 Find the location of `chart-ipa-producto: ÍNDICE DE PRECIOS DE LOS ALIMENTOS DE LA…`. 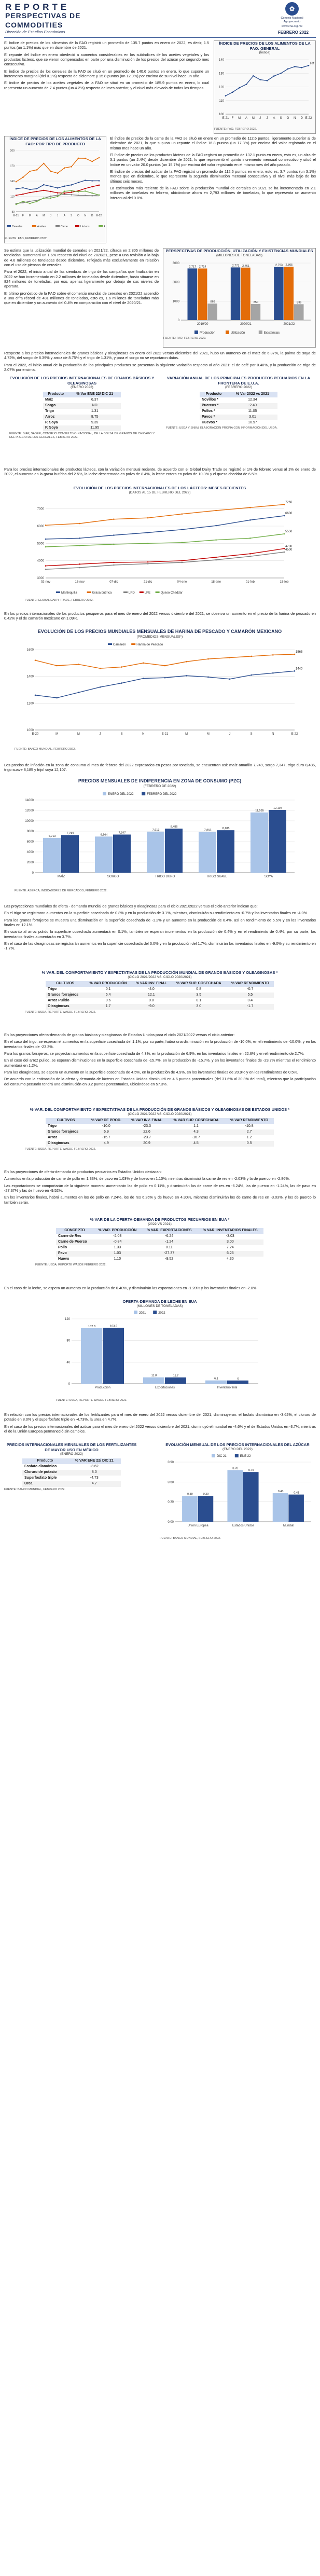

chart-ipa-producto: ÍNDICE DE PRECIOS DE LOS ALIMENTOS DE LA… is located at coordinates (58, 189).